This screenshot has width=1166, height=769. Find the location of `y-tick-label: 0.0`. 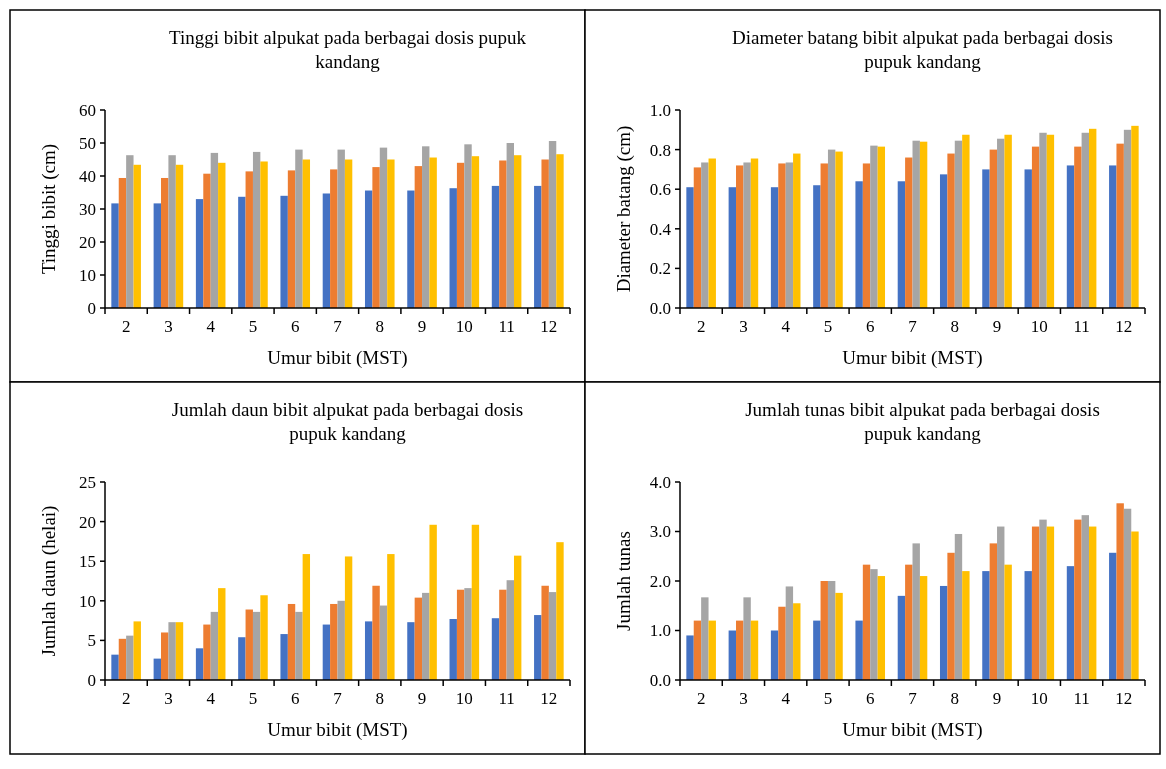

y-tick-label: 0.0 is located at coordinates (660, 308).